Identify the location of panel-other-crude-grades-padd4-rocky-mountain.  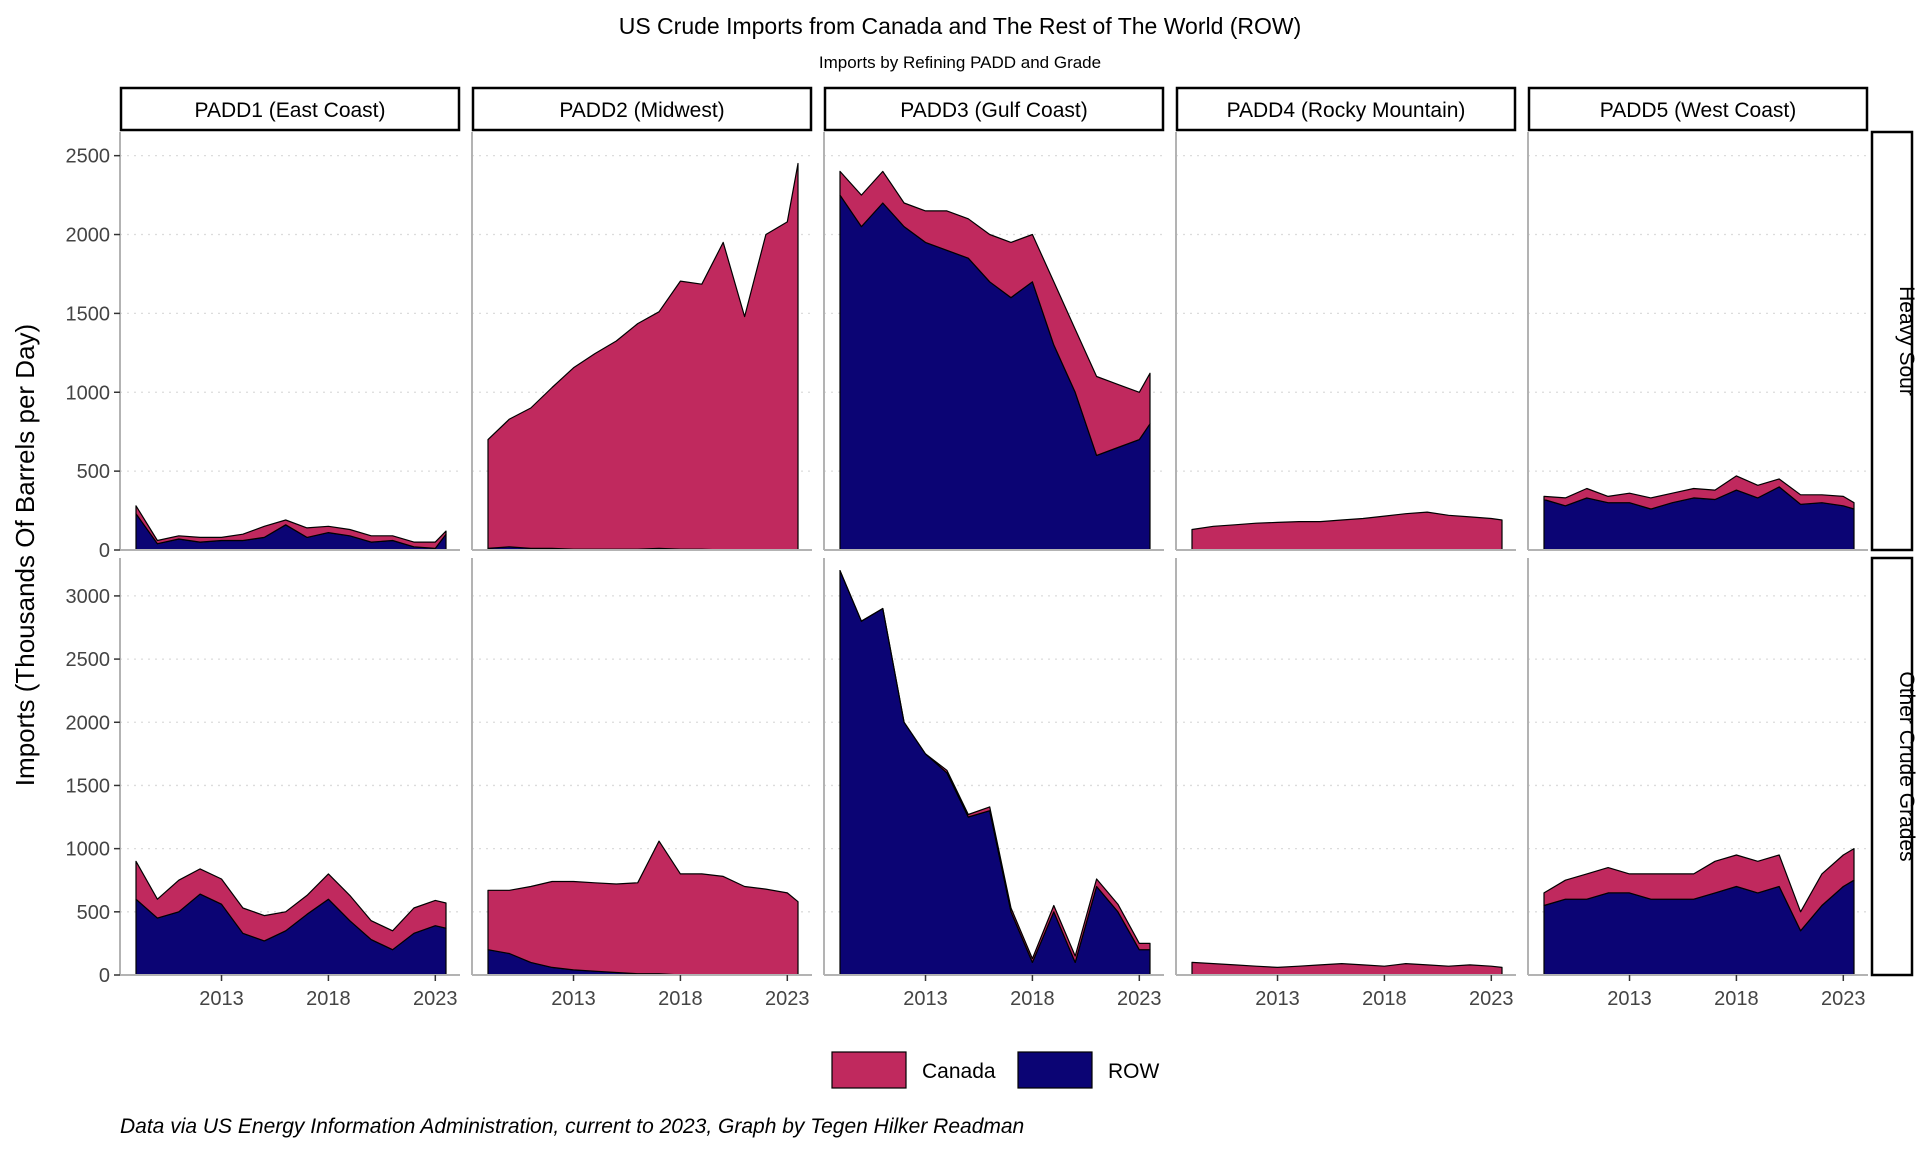
(1345, 767).